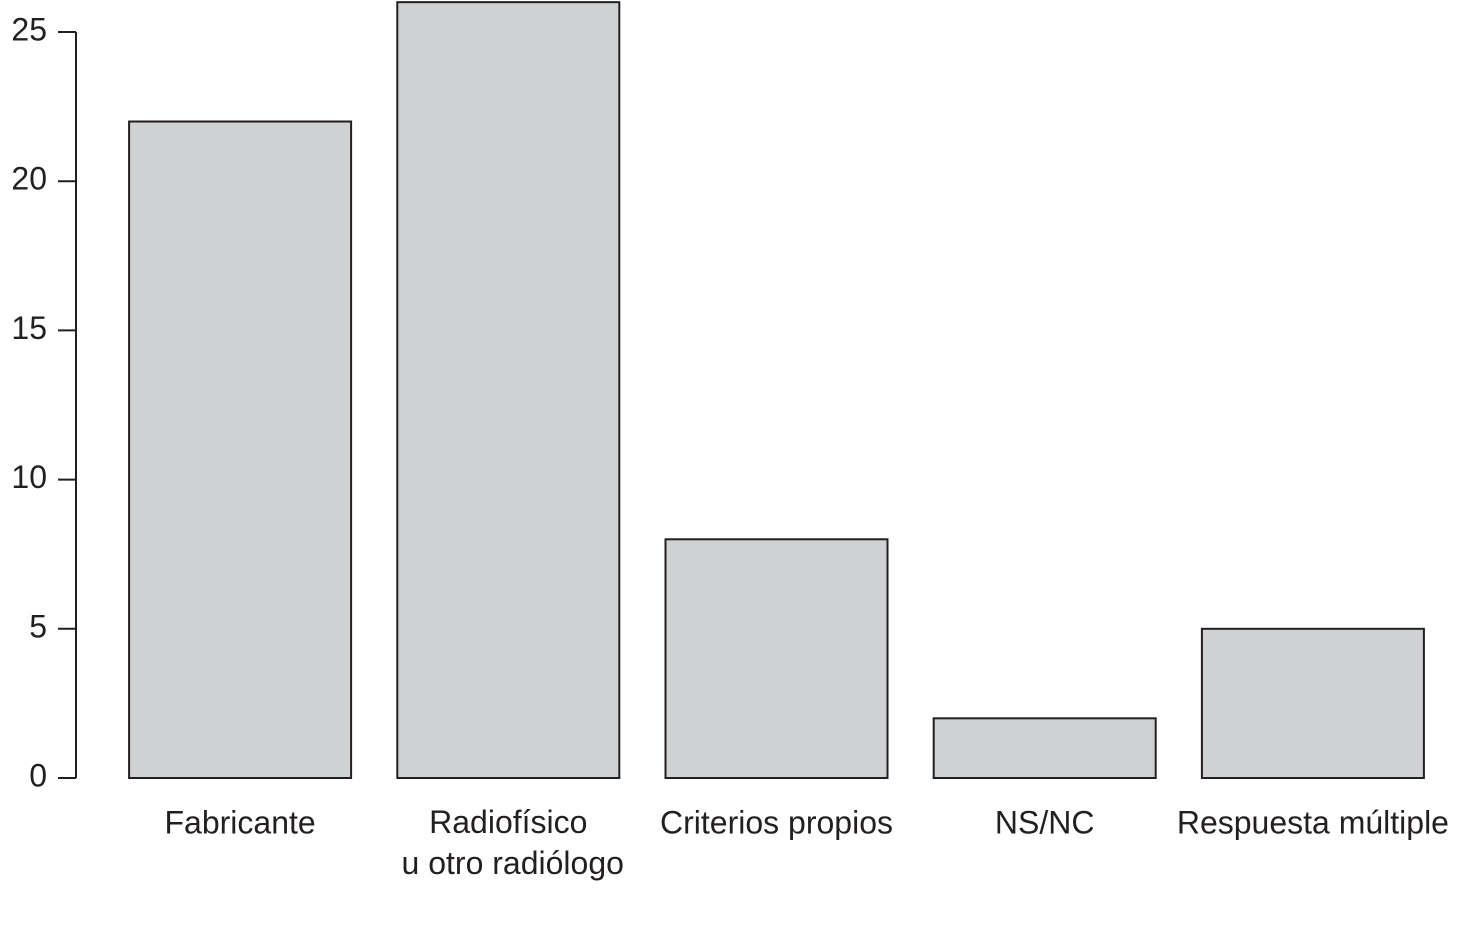  Describe the element at coordinates (29, 477) in the screenshot. I see `y-tick-label: 10` at that location.